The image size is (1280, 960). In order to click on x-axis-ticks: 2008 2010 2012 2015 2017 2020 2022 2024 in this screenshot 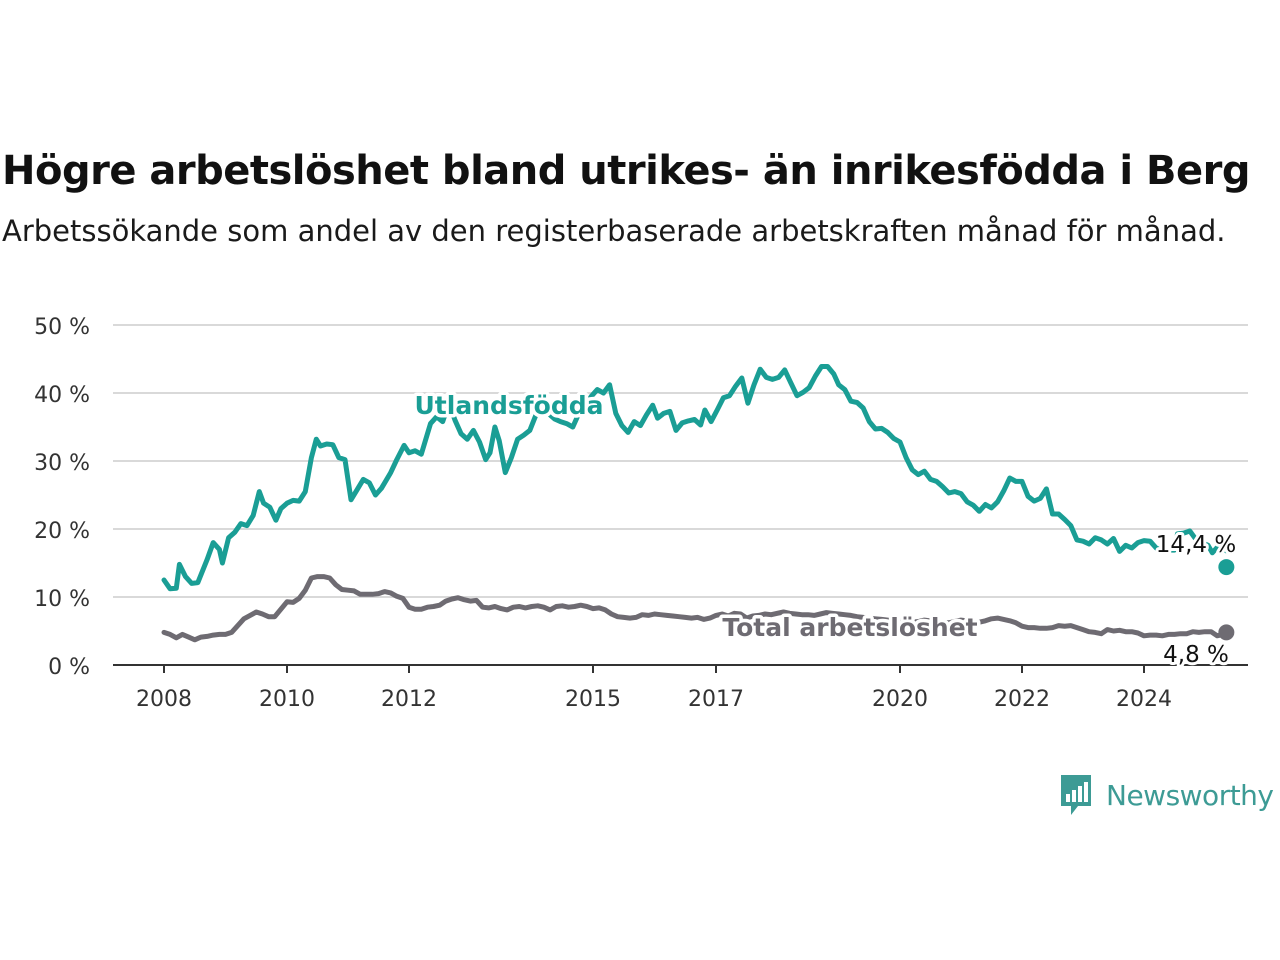, I will do `click(654, 688)`.